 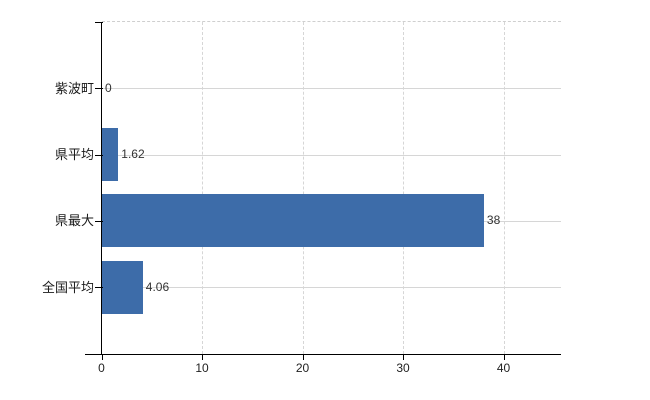 What do you see at coordinates (331, 21) in the screenshot?
I see `plot-top-border` at bounding box center [331, 21].